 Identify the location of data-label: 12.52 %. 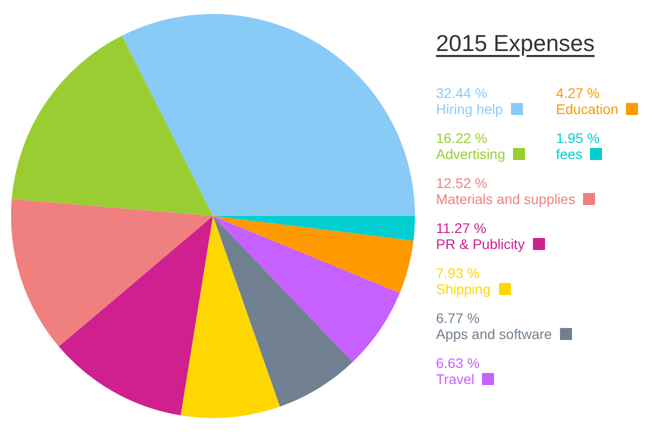
(462, 183).